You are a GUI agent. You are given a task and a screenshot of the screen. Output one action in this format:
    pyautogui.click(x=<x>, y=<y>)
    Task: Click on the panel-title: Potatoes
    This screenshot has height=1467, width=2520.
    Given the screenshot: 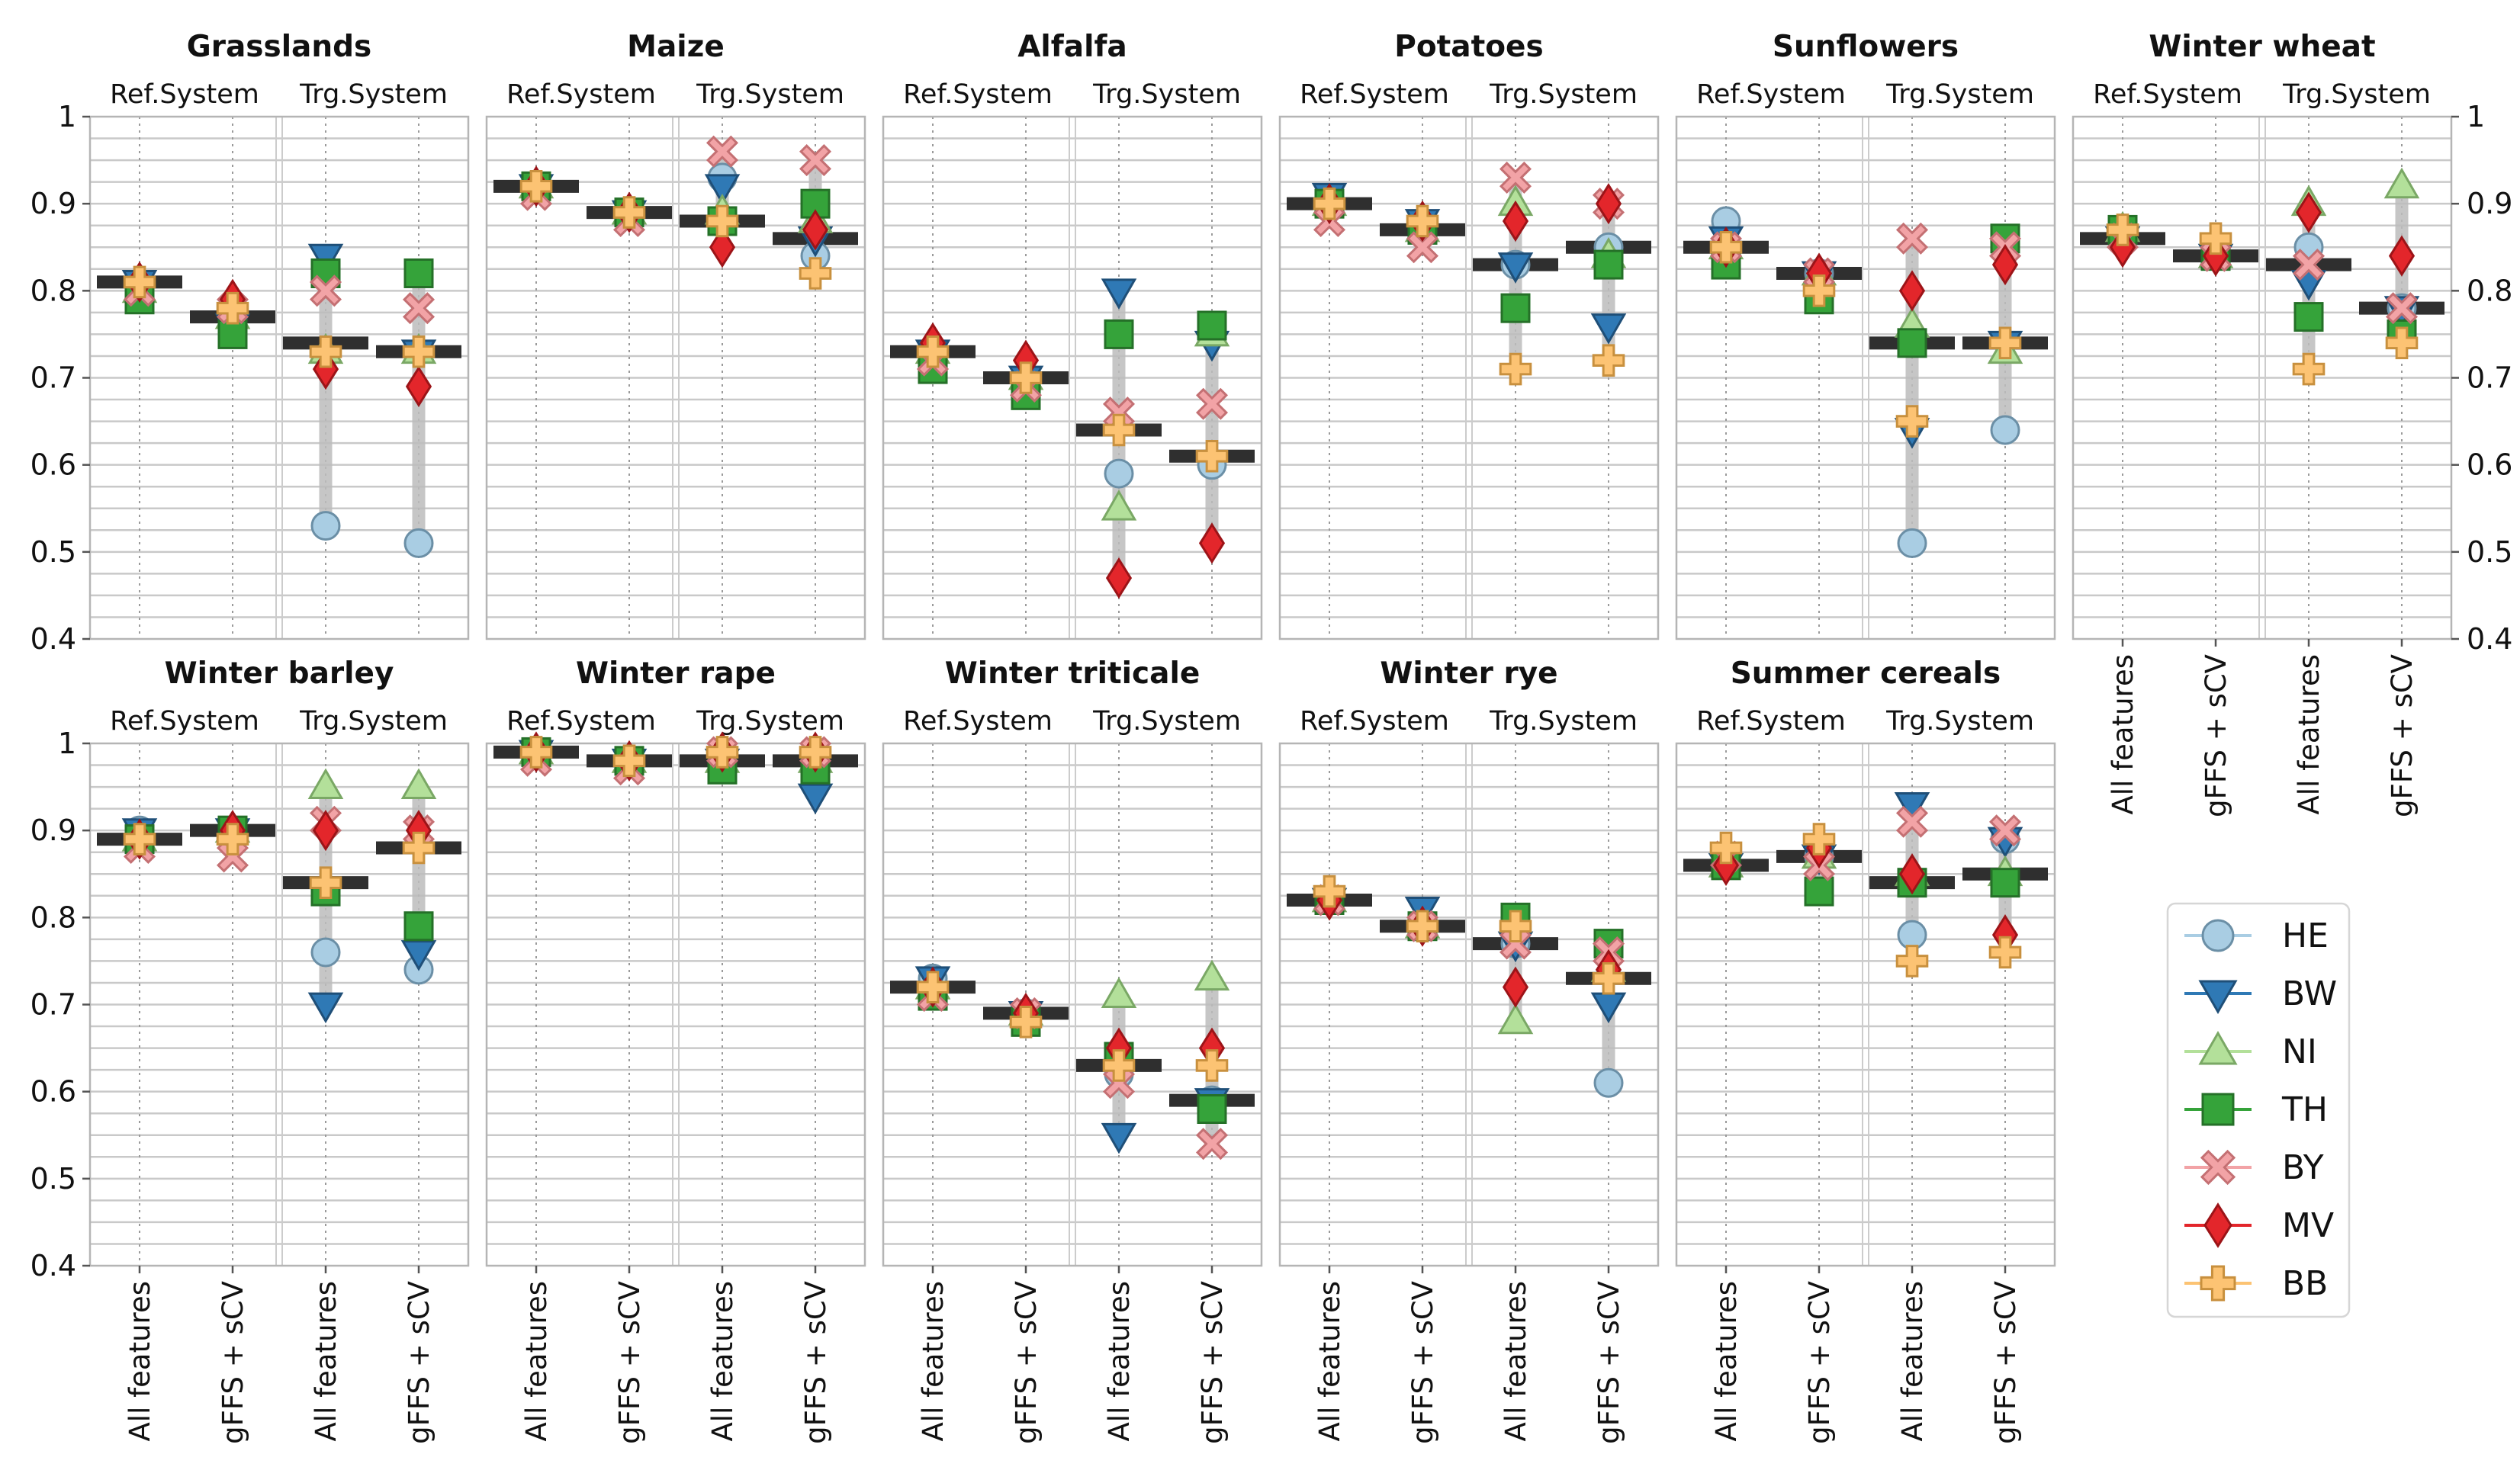 What is the action you would take?
    pyautogui.click(x=1468, y=47)
    